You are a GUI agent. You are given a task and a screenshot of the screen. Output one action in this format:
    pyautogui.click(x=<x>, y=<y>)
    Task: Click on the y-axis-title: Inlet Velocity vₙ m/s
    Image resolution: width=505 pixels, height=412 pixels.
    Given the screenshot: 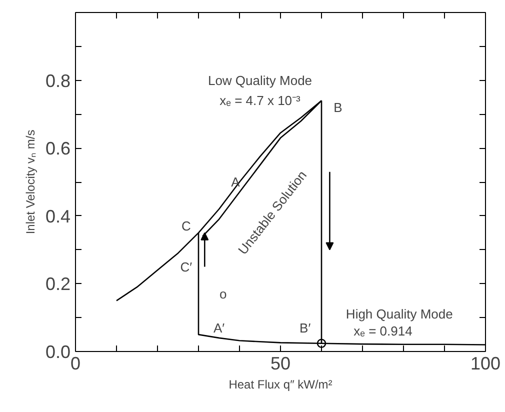 What is the action you would take?
    pyautogui.click(x=30, y=182)
    